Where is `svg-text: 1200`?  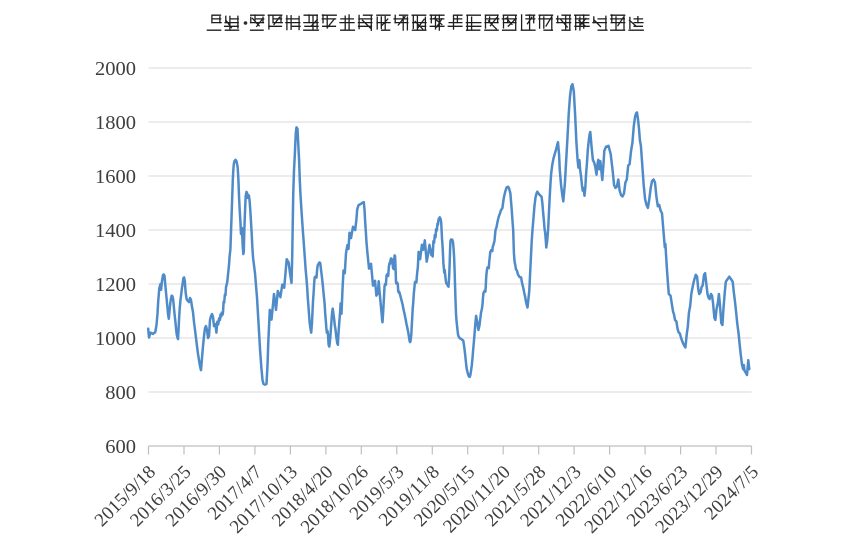
svg-text: 1200 is located at coordinates (115, 285).